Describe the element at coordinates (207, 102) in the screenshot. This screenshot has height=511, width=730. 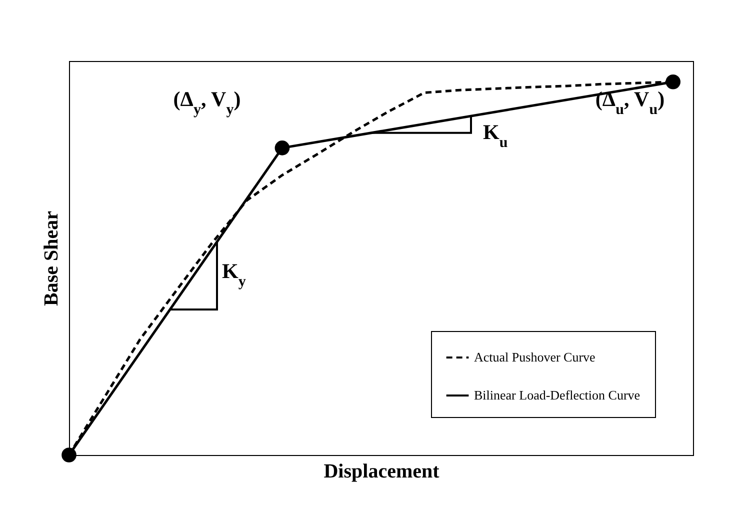
I see `annotation: (Δ$_{y}$, V$_{y}$)` at that location.